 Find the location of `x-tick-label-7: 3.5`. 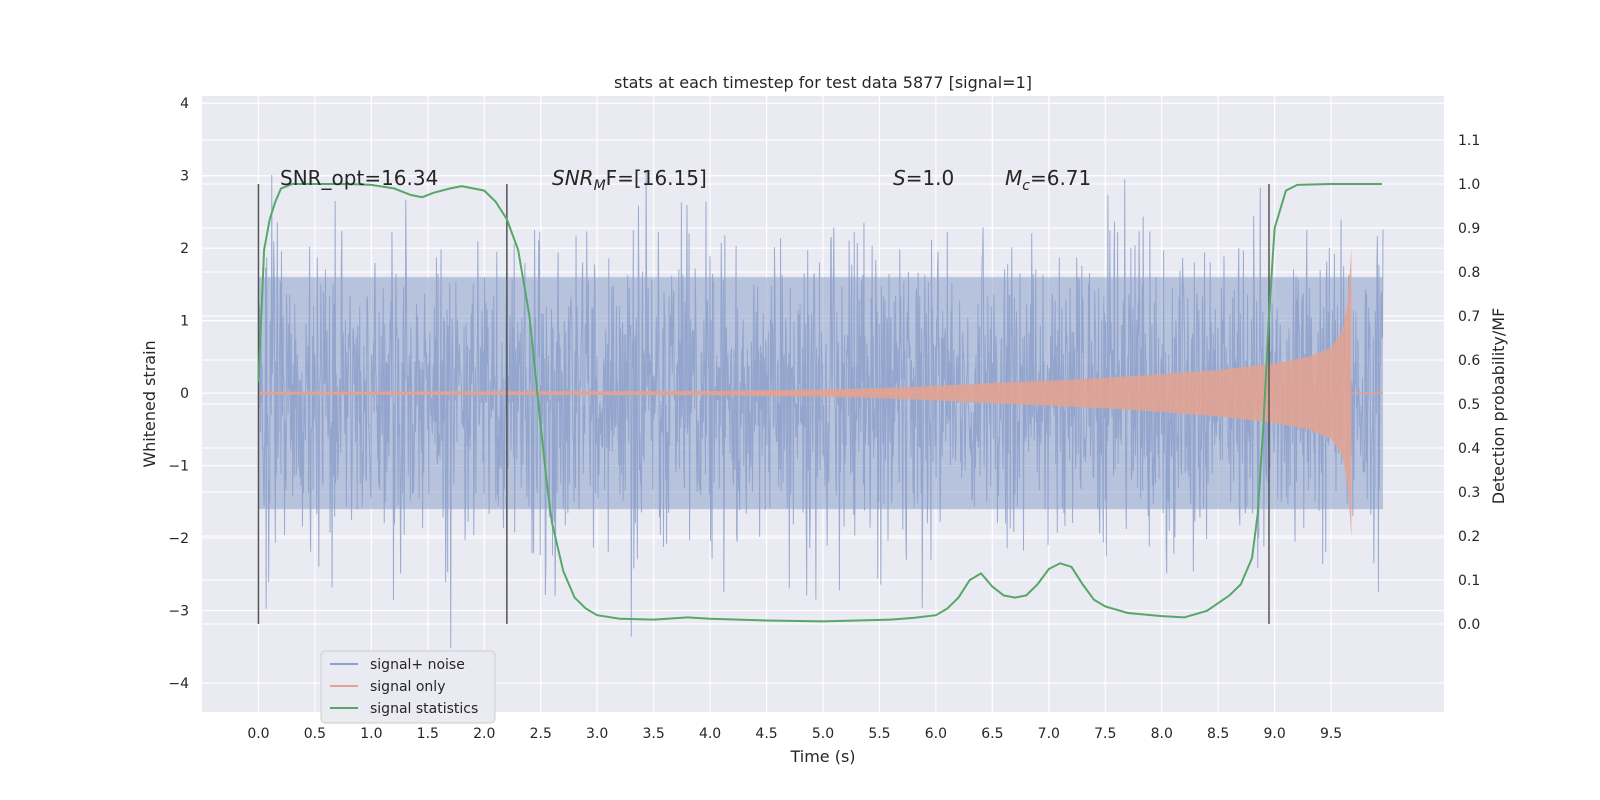

x-tick-label-7: 3.5 is located at coordinates (654, 734).